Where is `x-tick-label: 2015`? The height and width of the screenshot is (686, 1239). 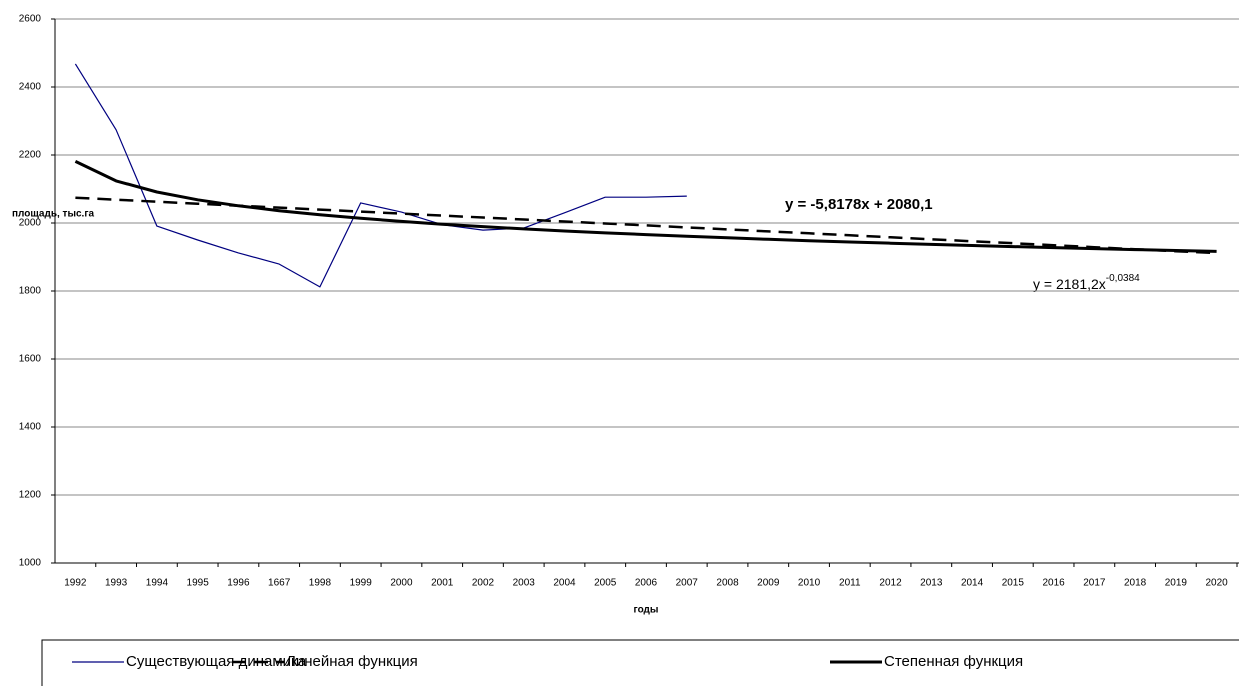
x-tick-label: 2015 is located at coordinates (1013, 583).